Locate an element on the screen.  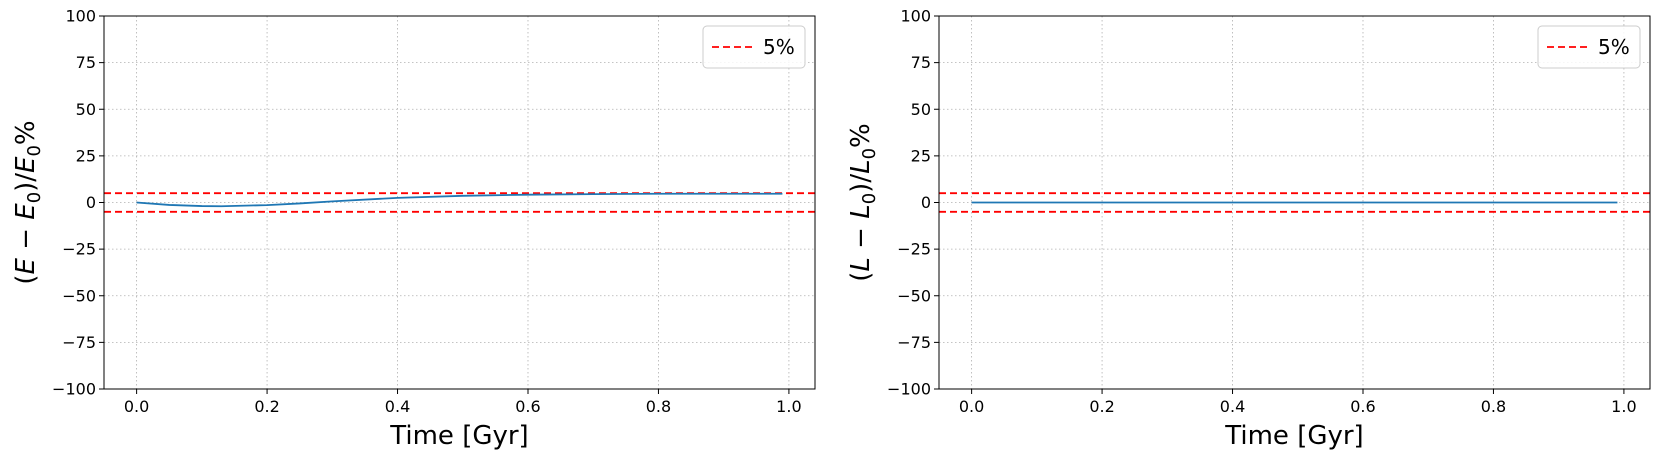
panel-2-y-tick-label: 25 is located at coordinates (921, 155).